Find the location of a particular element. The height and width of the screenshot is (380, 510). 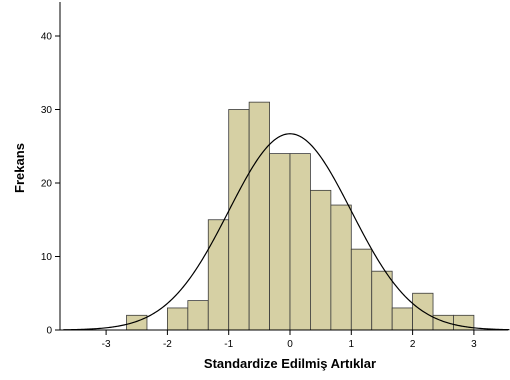

x-tick-label: 3 is located at coordinates (474, 344).